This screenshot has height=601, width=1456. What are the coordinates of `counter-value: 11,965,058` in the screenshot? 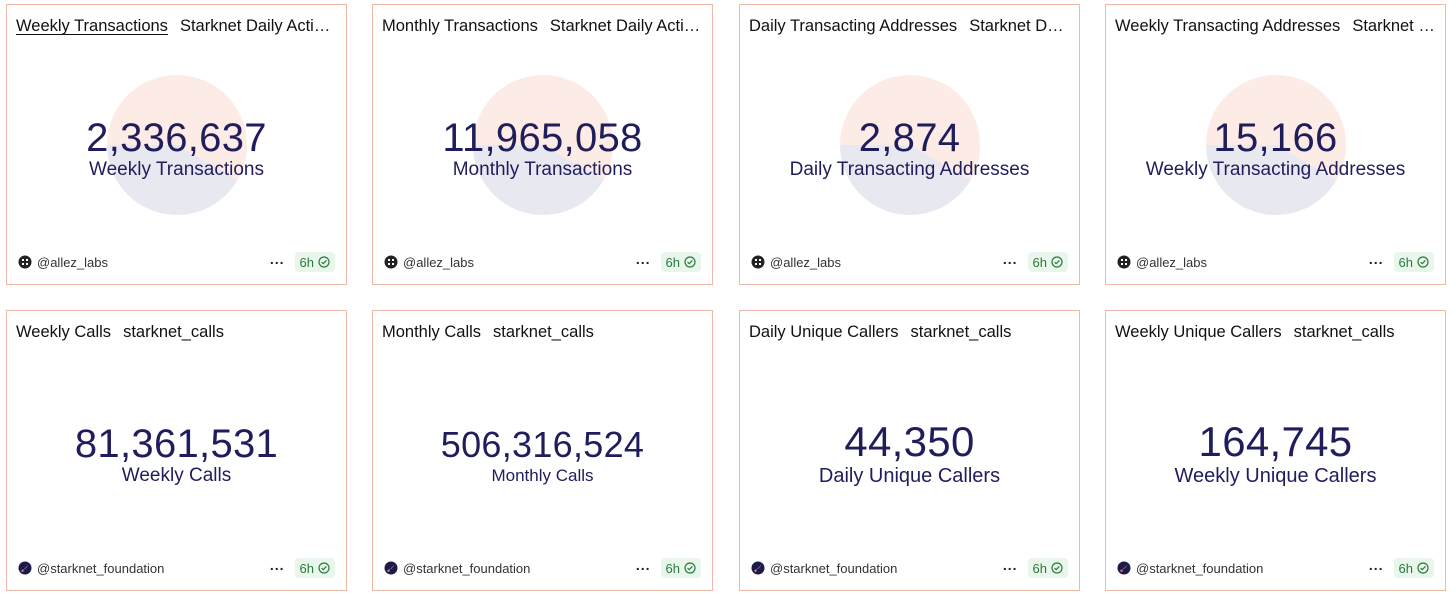 It's located at (542, 138).